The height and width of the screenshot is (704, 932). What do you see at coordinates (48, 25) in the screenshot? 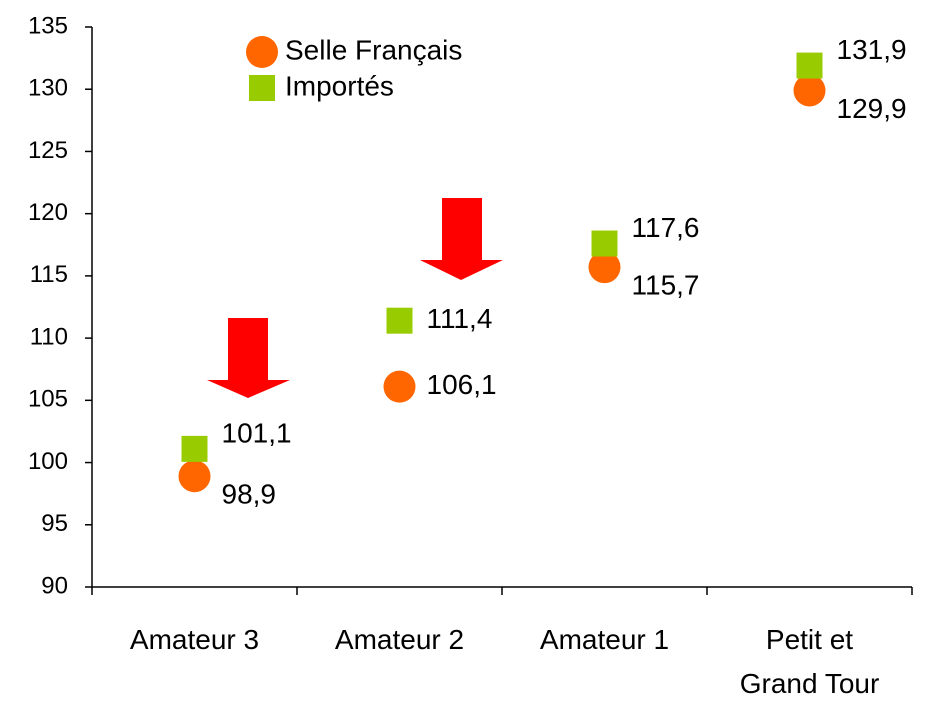
I see `y-tick-label: 135` at bounding box center [48, 25].